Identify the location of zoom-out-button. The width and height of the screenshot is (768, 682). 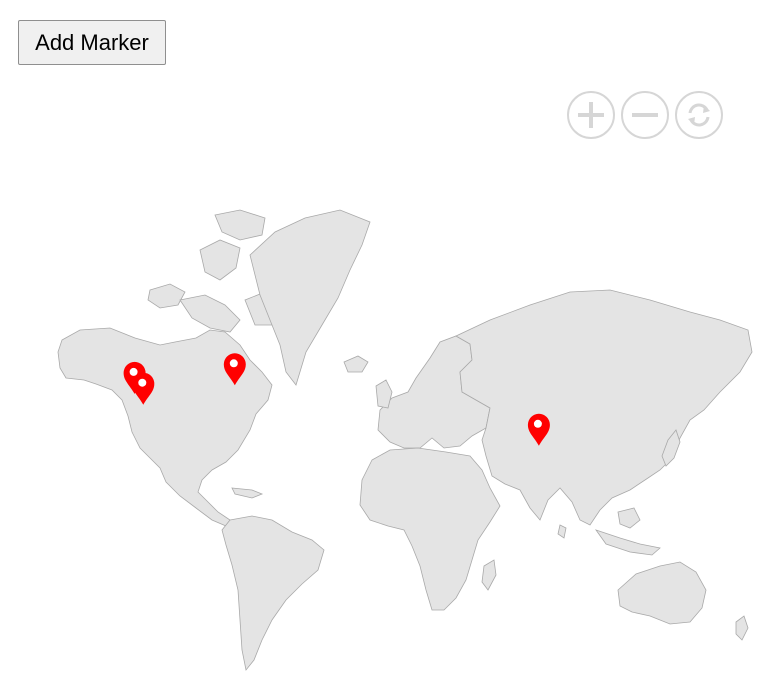
(645, 115).